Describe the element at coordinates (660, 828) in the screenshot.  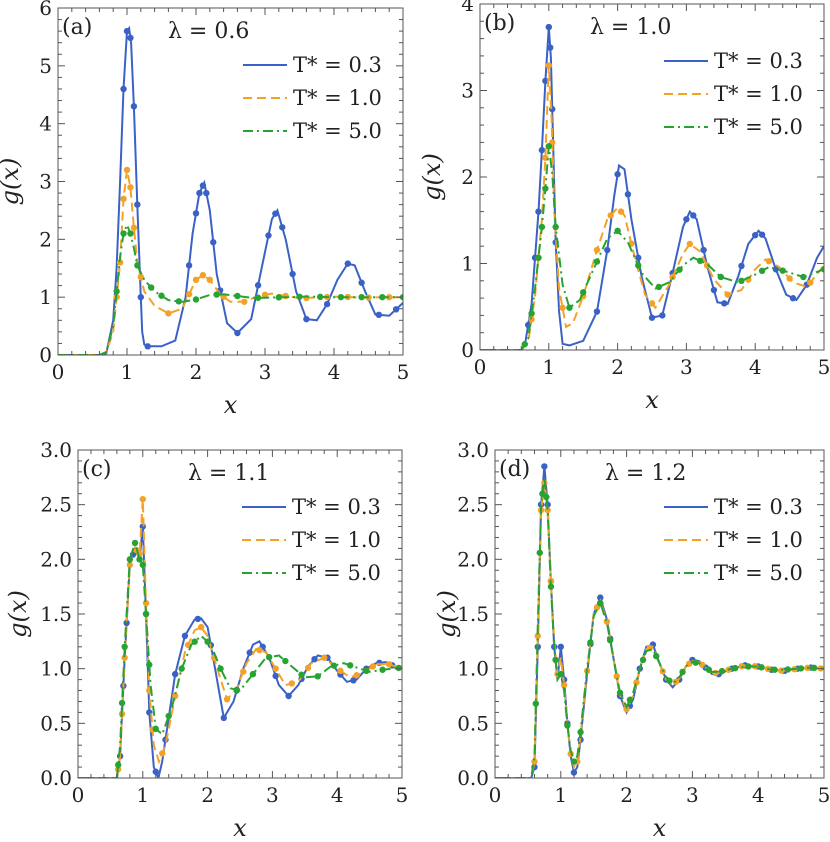
I see `x-axis-label: x` at that location.